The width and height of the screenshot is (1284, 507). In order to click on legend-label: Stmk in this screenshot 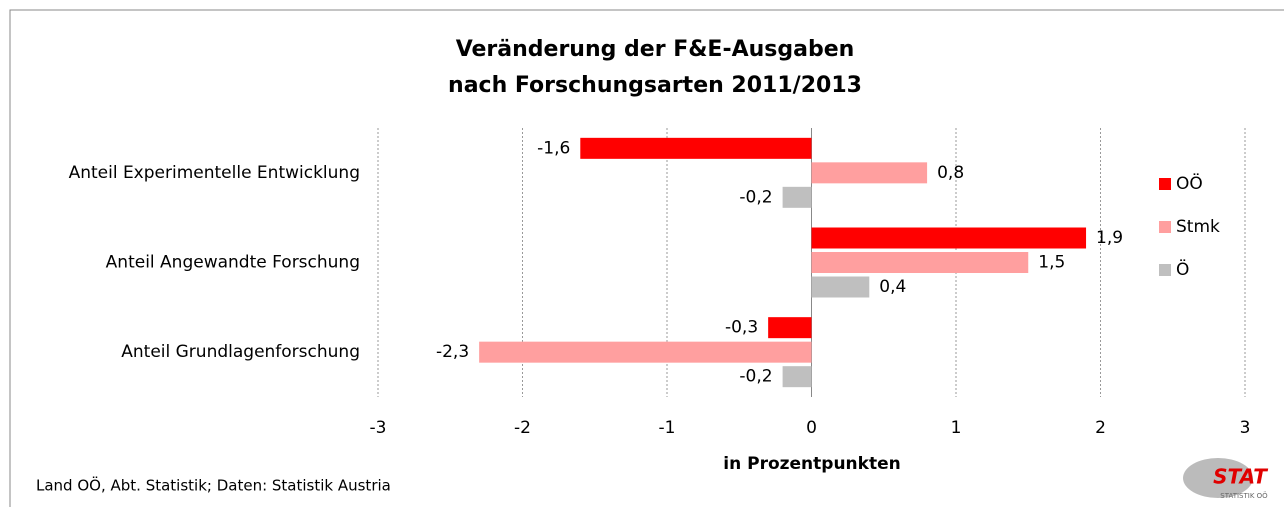, I will do `click(1198, 227)`.